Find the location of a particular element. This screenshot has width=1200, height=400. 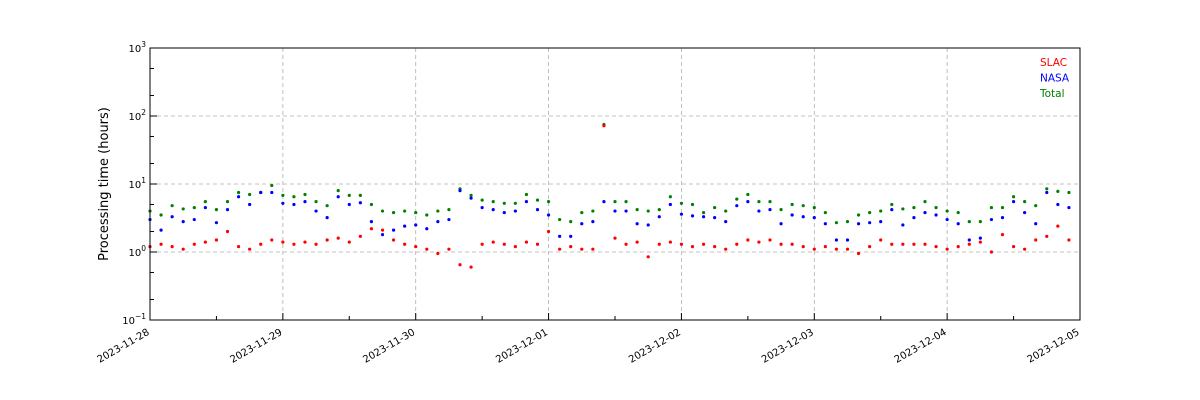

x-tick-label: 2023-12-01 is located at coordinates (522, 346).